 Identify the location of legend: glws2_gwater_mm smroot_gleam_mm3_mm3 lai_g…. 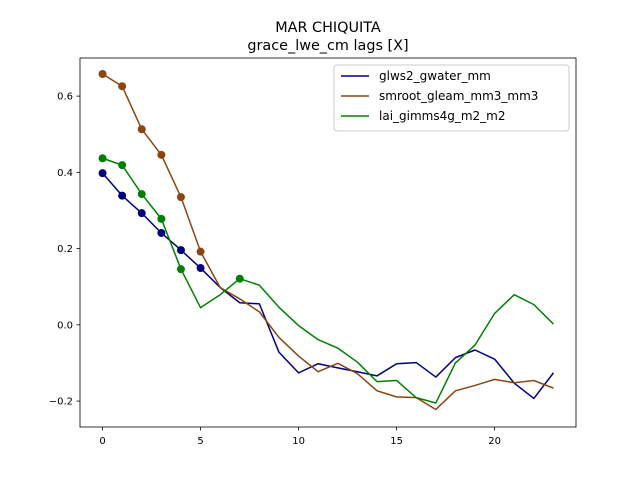
(451, 98).